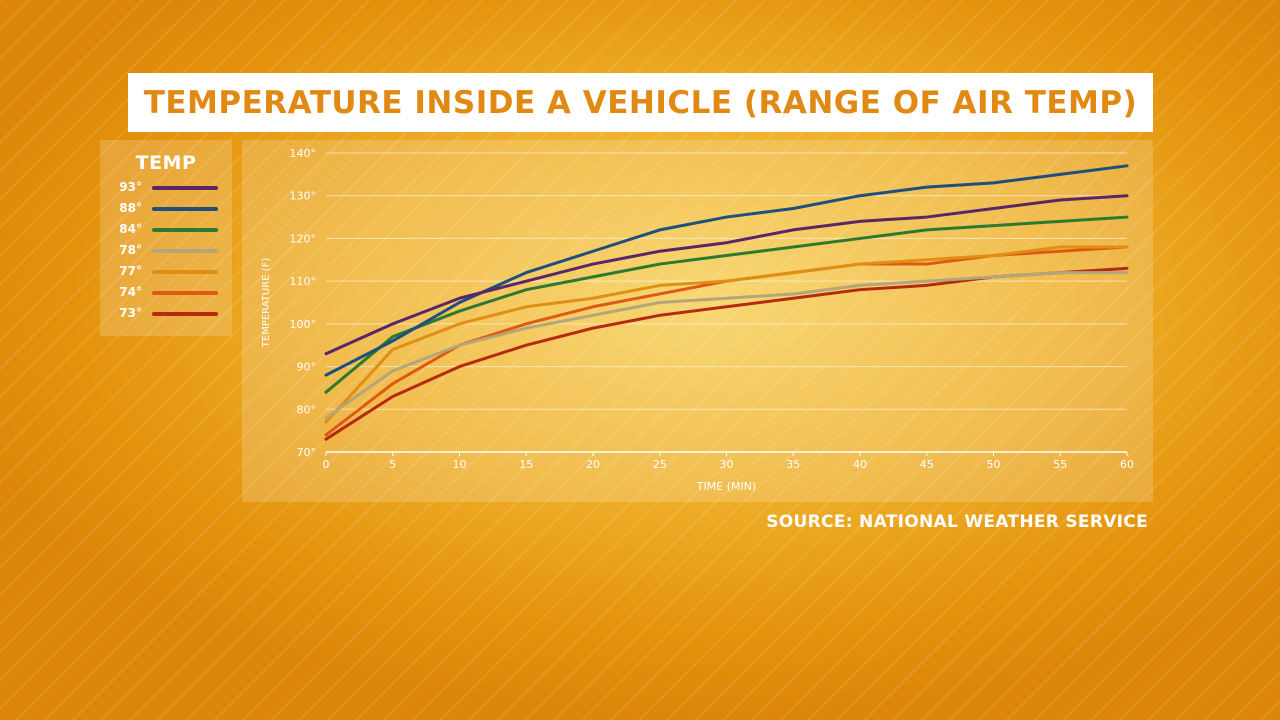 The height and width of the screenshot is (720, 1280). I want to click on y-tick-label: 80°, so click(307, 409).